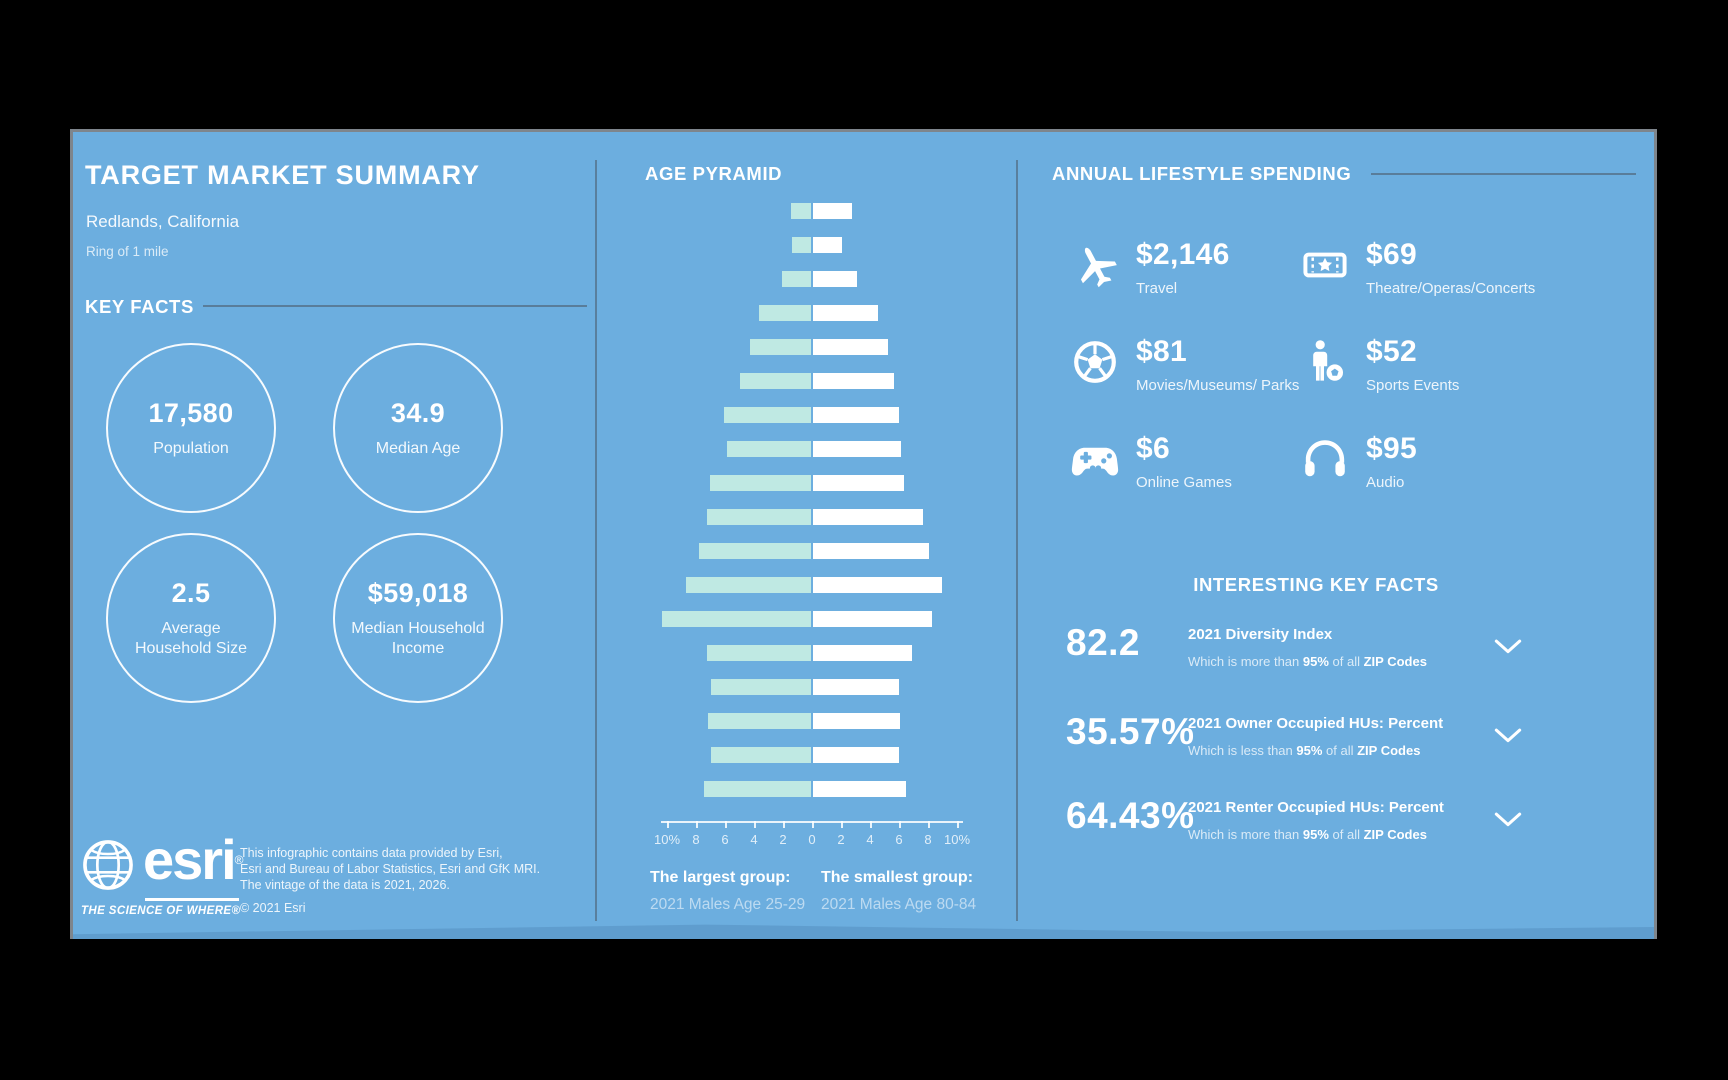 Image resolution: width=1728 pixels, height=1080 pixels. I want to click on ticket-icon, so click(1325, 265).